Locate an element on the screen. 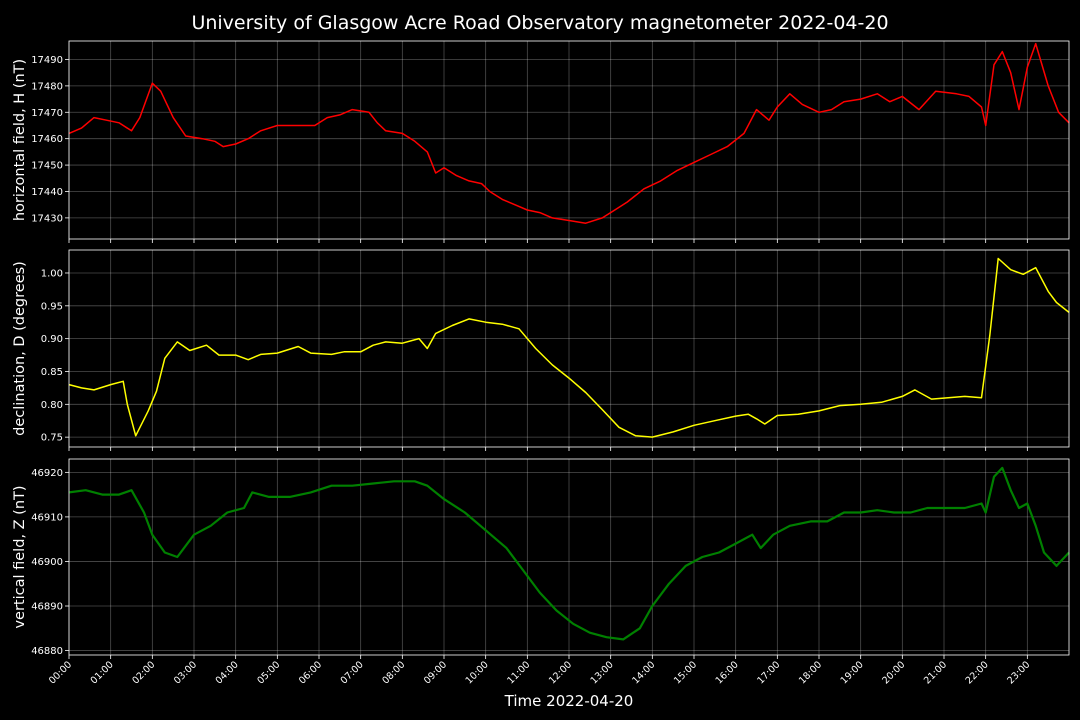 The width and height of the screenshot is (1080, 720). x-tick-label: 12:00 is located at coordinates (560, 672).